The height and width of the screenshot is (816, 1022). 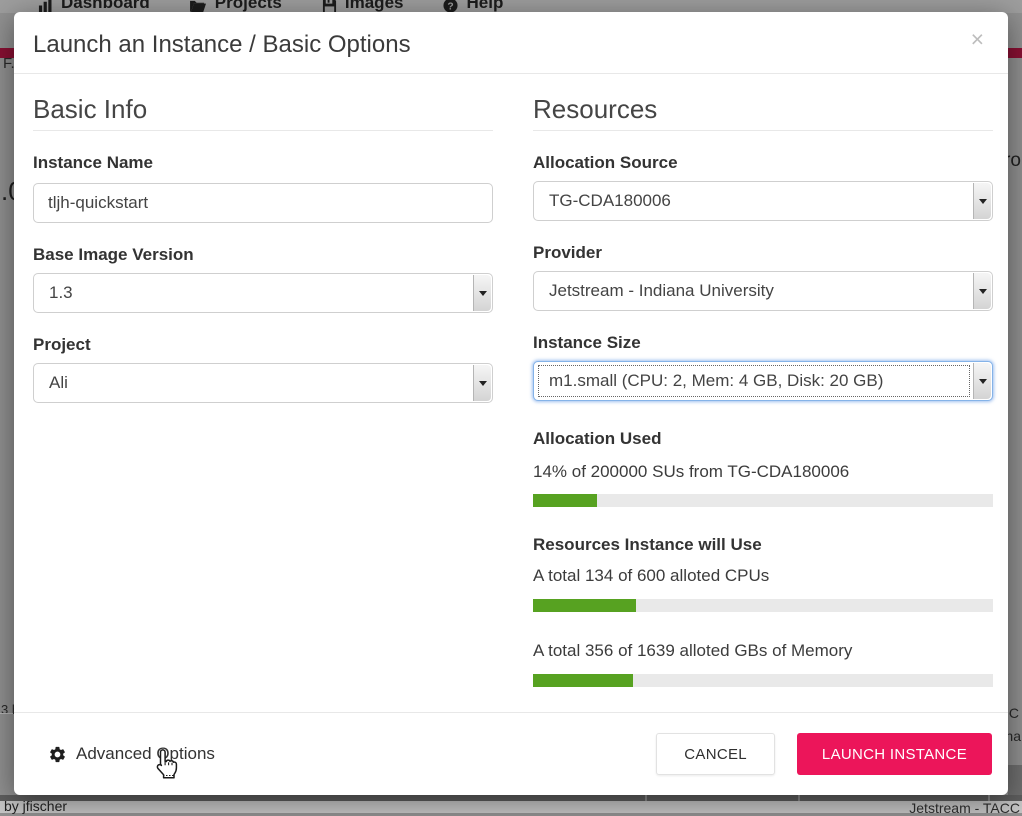 What do you see at coordinates (511, 43) in the screenshot?
I see `modal-header: Launch an Instance / Basic Options ×` at bounding box center [511, 43].